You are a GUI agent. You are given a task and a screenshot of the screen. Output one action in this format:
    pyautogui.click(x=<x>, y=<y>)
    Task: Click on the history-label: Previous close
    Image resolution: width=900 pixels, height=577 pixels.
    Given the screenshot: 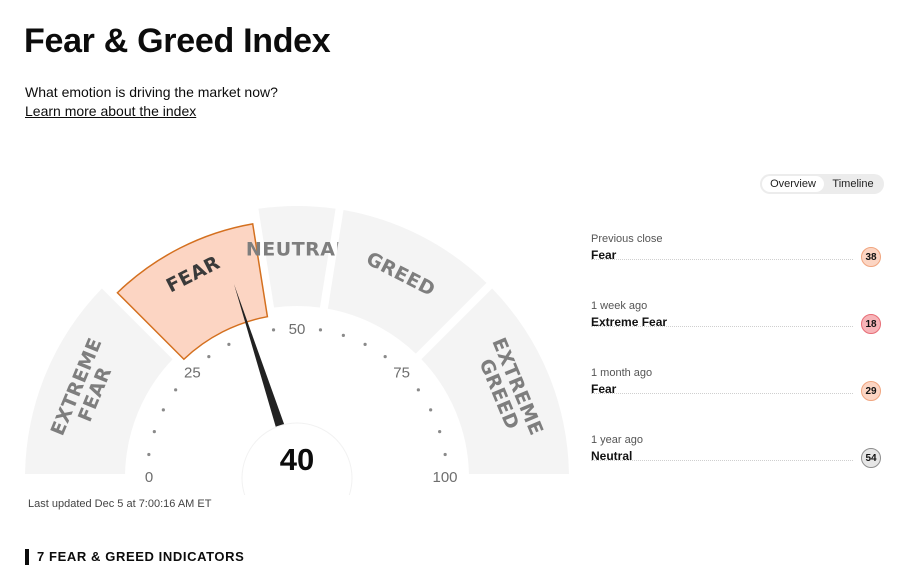 What is the action you would take?
    pyautogui.click(x=627, y=239)
    